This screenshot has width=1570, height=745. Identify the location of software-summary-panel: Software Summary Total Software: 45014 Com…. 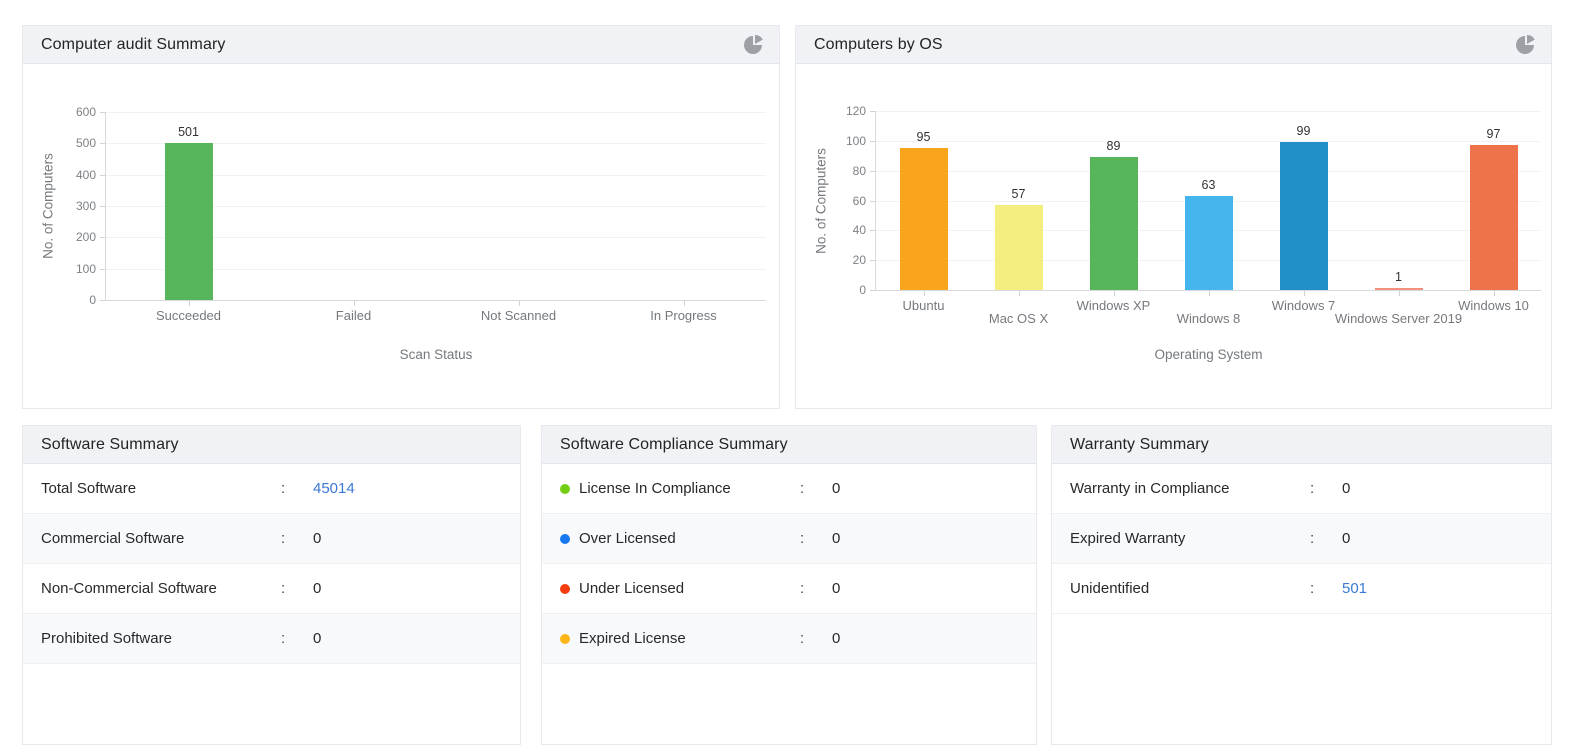
(271, 585).